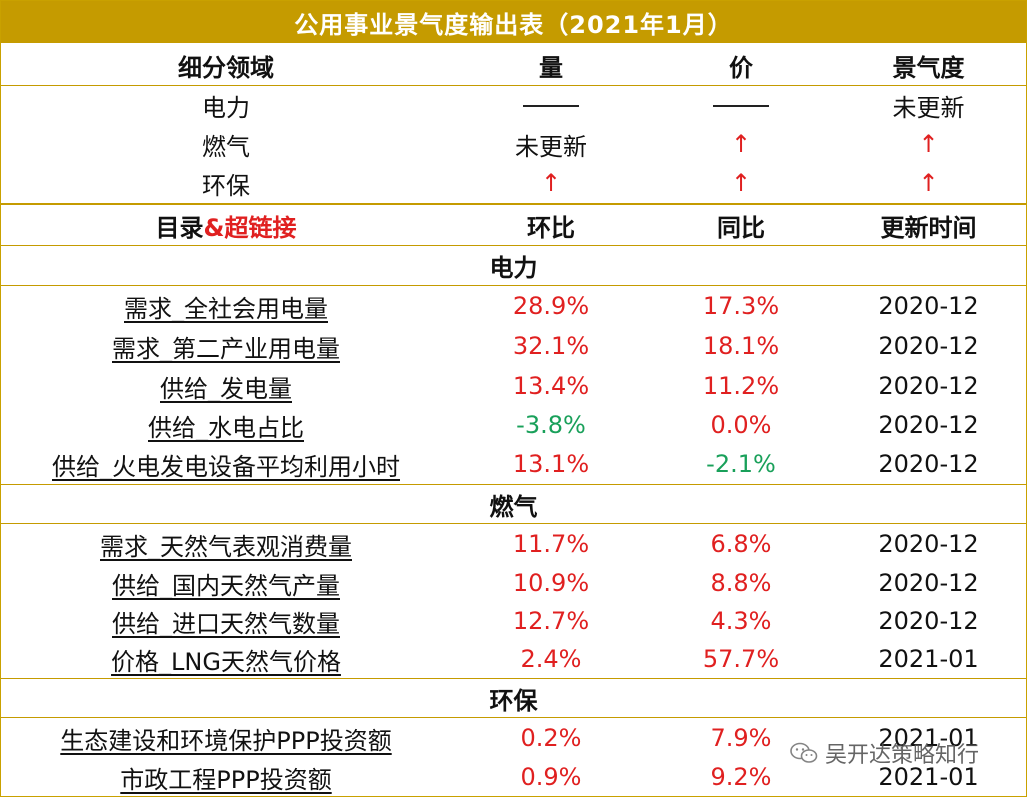  What do you see at coordinates (226, 348) in the screenshot?
I see `indicator-link: 需求_第二产业用电量` at bounding box center [226, 348].